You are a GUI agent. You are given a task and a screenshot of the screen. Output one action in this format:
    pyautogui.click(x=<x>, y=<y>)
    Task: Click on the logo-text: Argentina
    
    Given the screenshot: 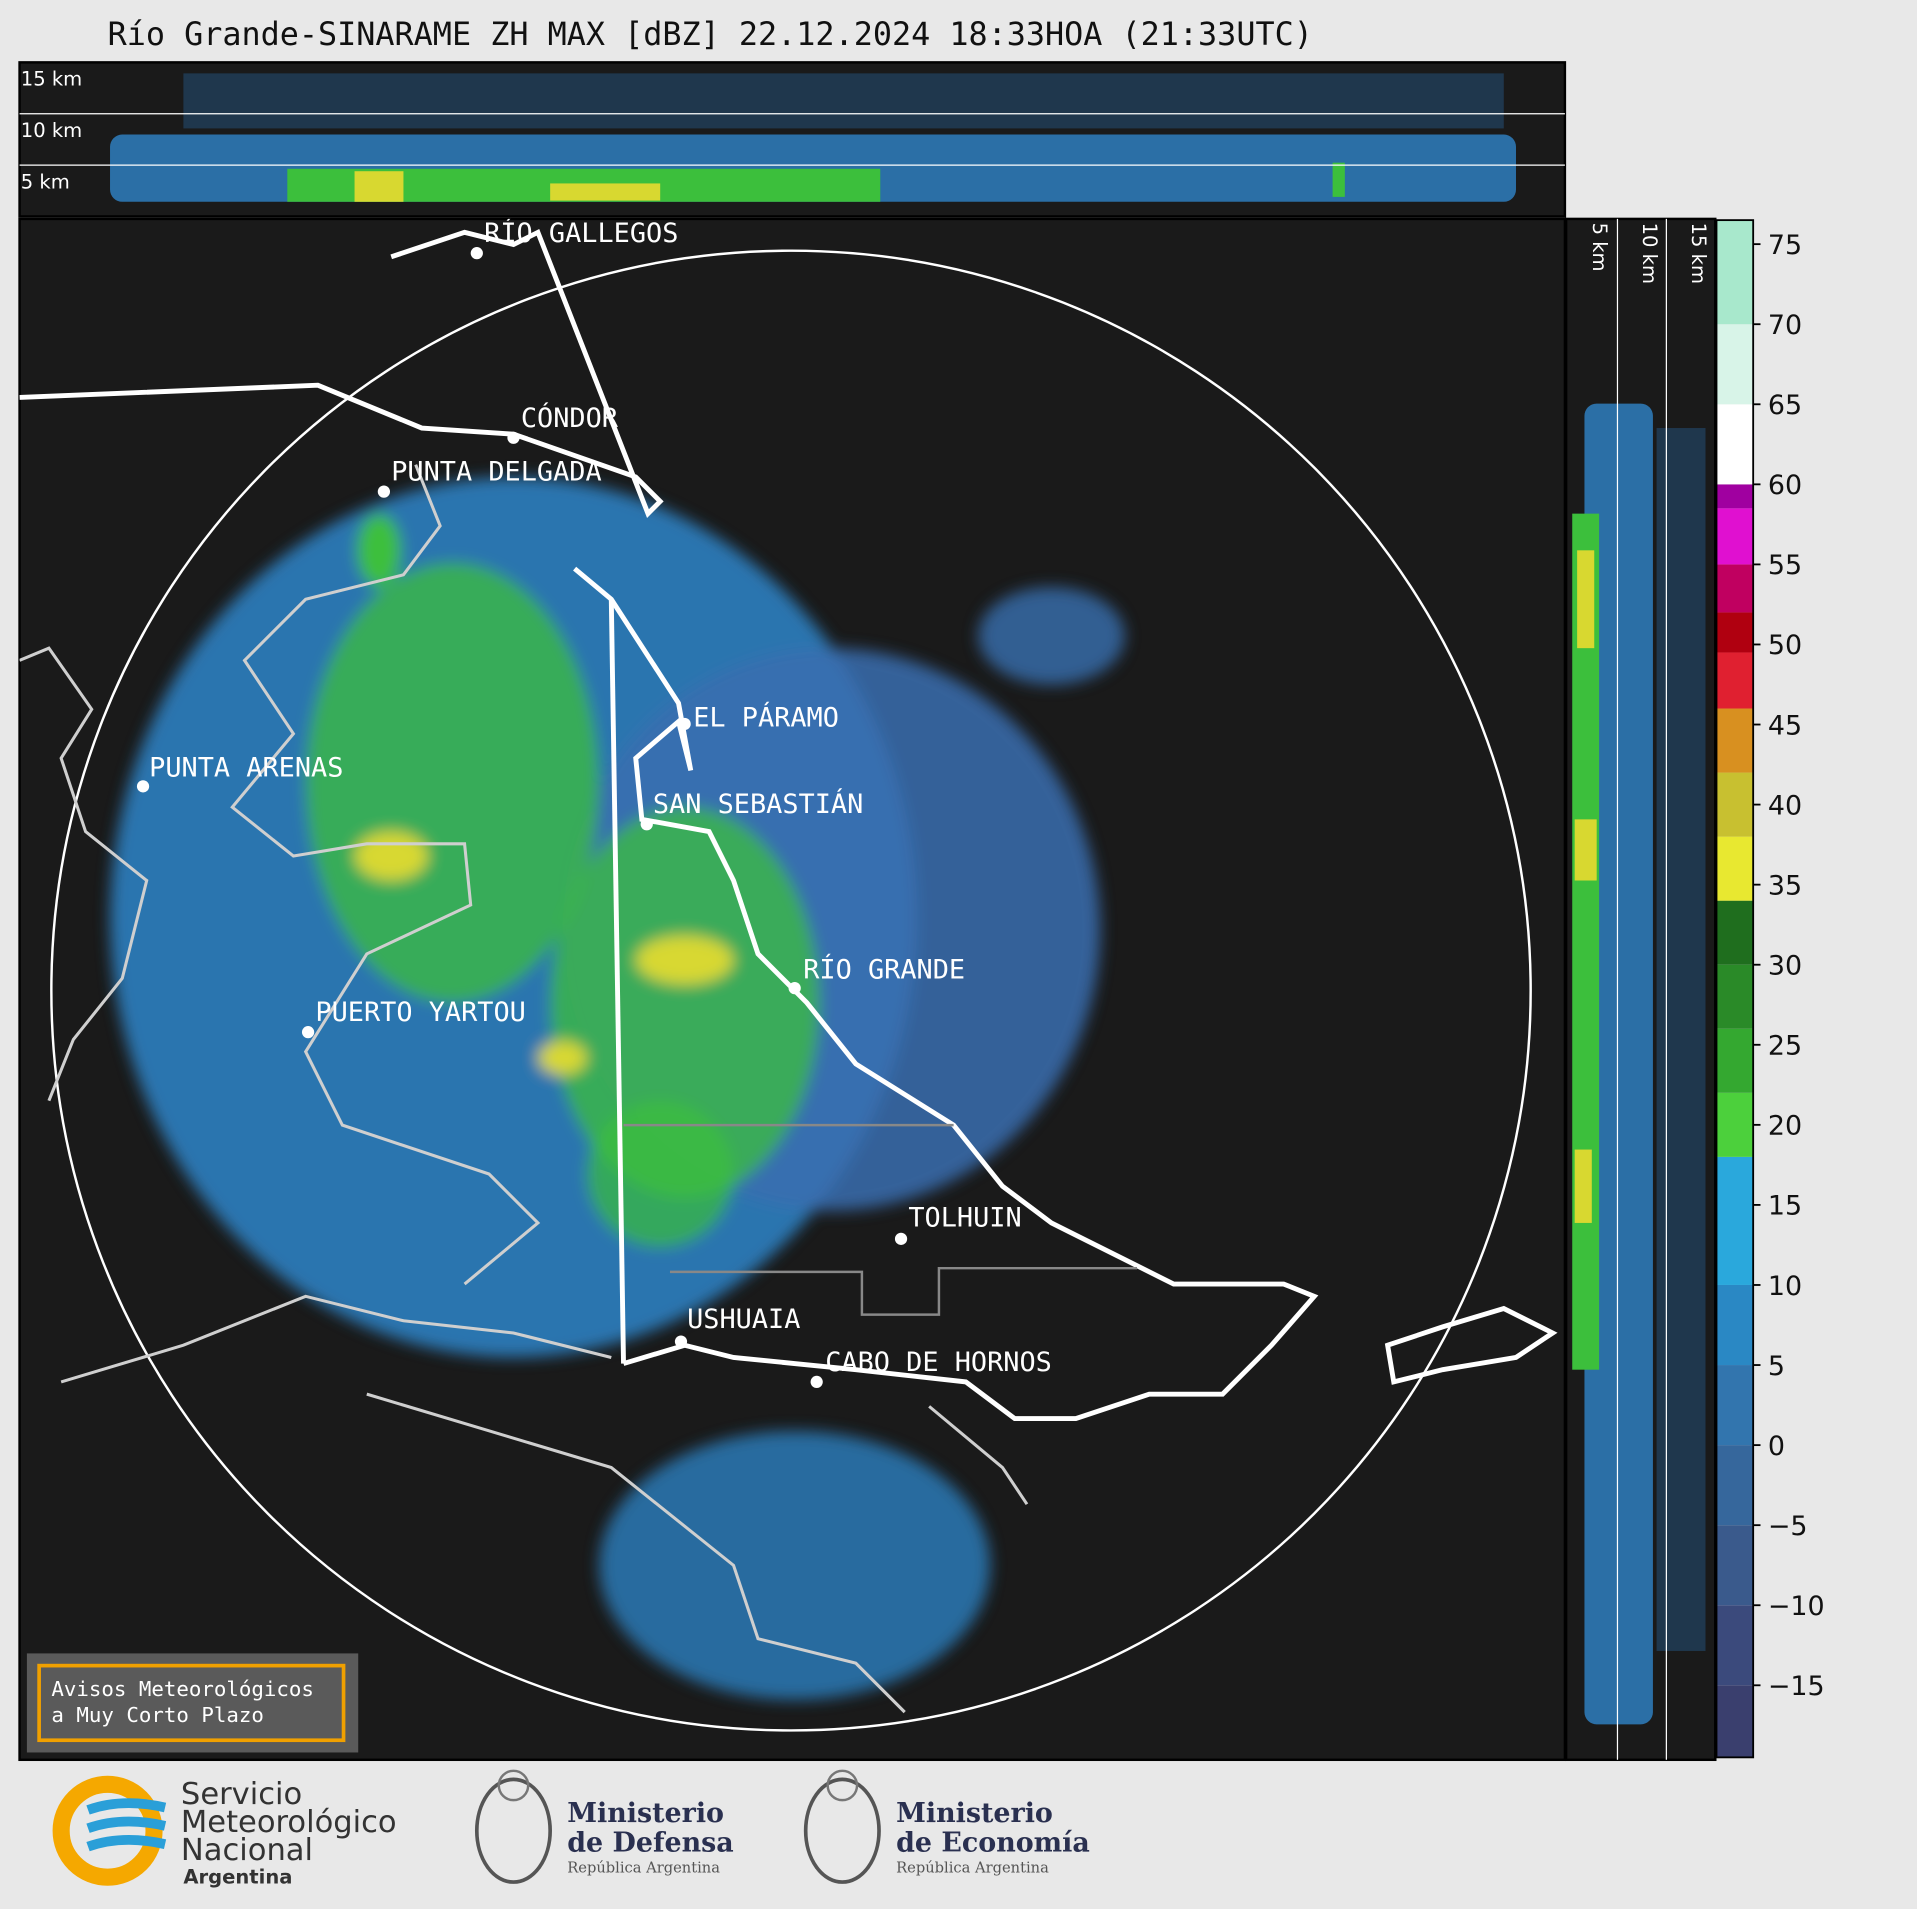 What is the action you would take?
    pyautogui.click(x=237, y=1876)
    